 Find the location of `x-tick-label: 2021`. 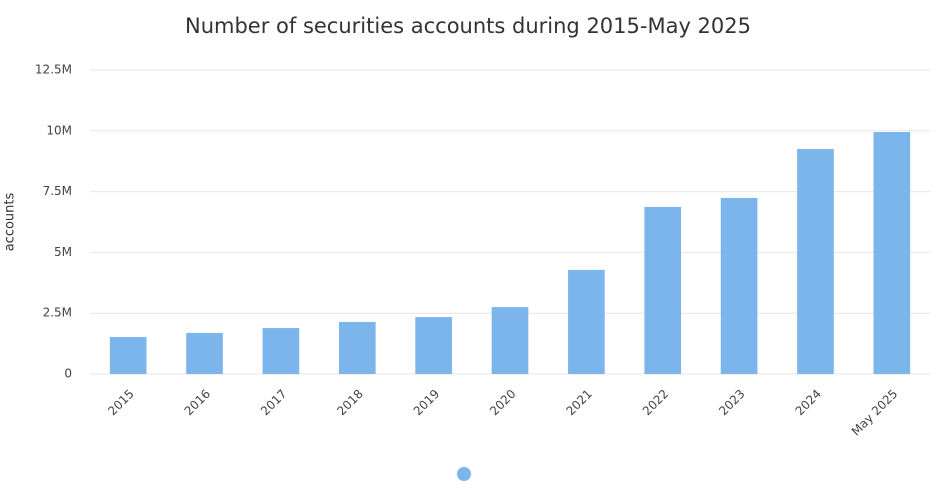

x-tick-label: 2021 is located at coordinates (578, 402).